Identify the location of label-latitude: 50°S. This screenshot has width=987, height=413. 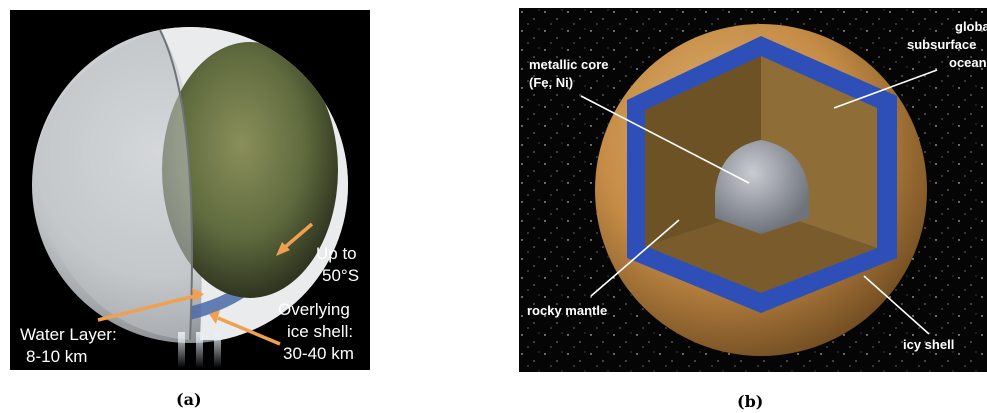
(341, 275).